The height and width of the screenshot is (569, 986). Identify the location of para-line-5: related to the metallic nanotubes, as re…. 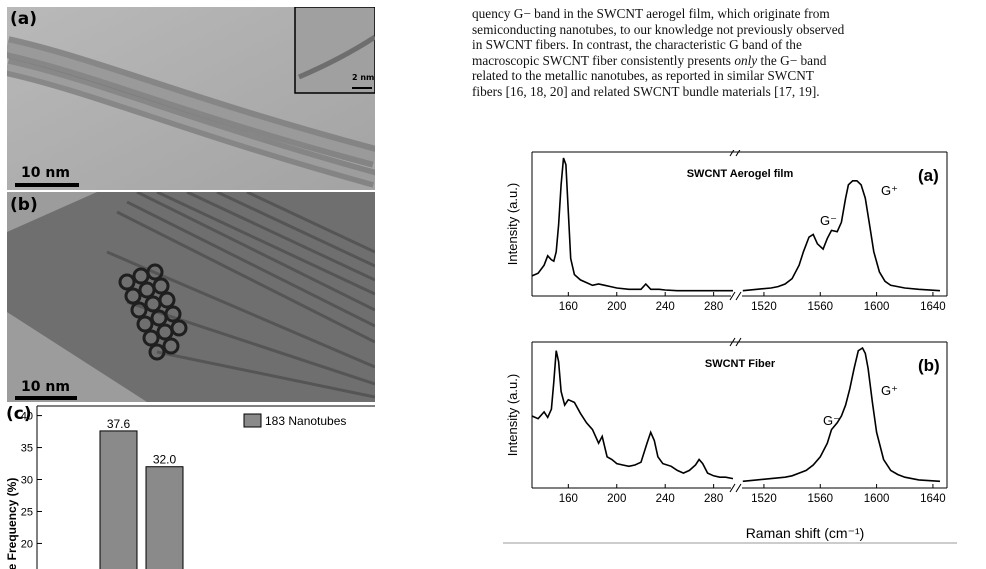
(643, 76).